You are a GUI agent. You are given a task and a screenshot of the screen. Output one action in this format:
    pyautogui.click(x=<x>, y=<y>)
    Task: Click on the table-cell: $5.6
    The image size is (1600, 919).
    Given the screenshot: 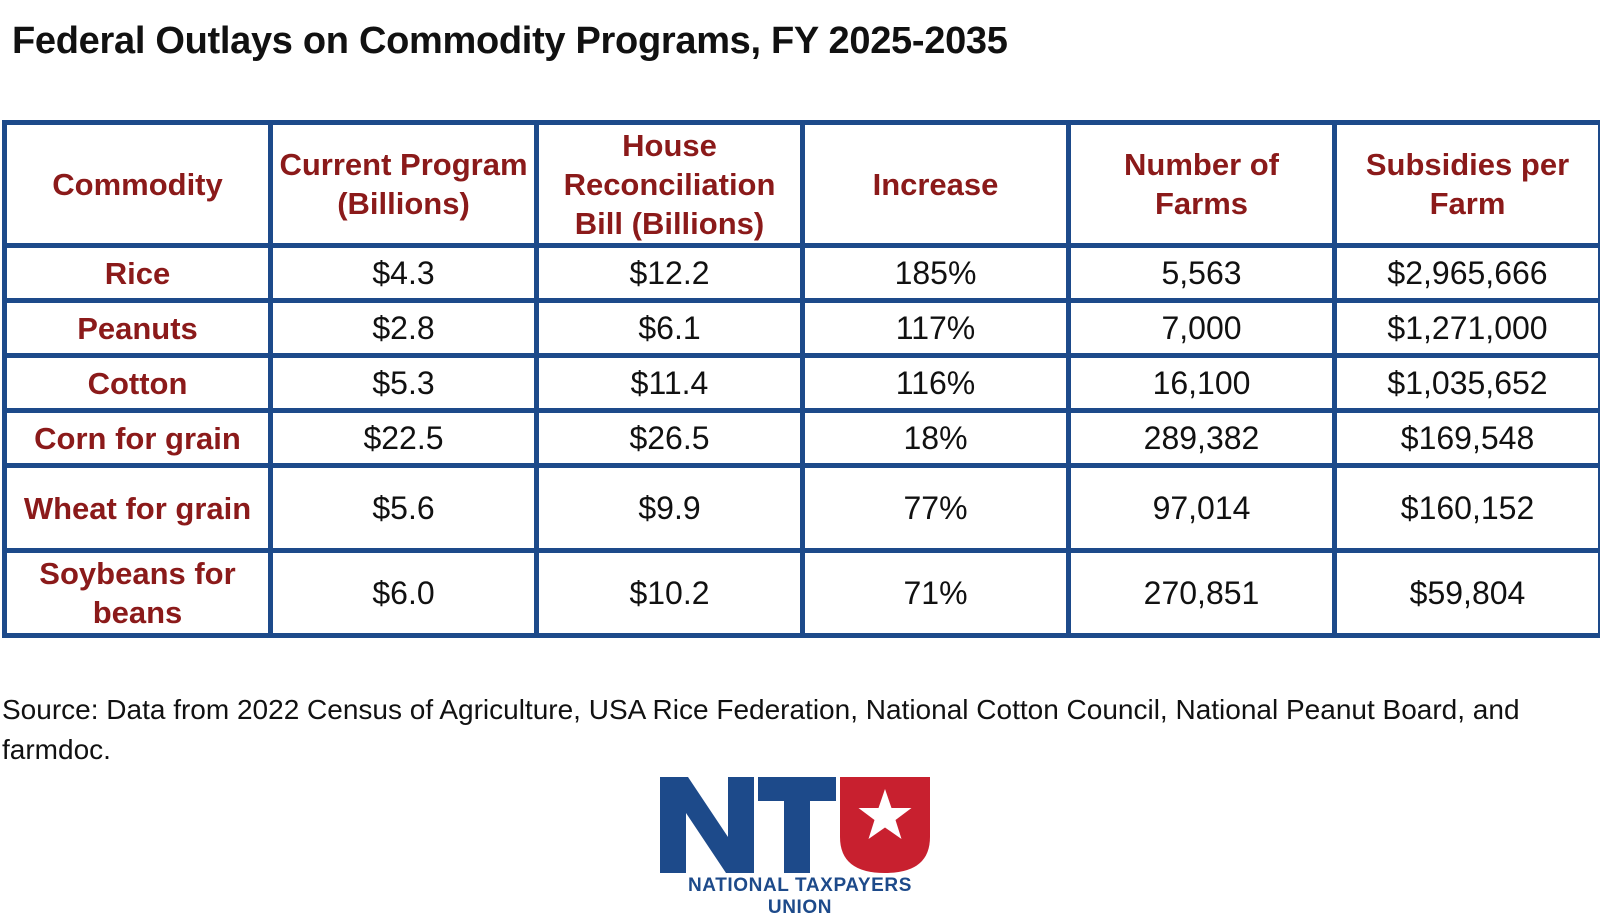 What is the action you would take?
    pyautogui.click(x=404, y=508)
    